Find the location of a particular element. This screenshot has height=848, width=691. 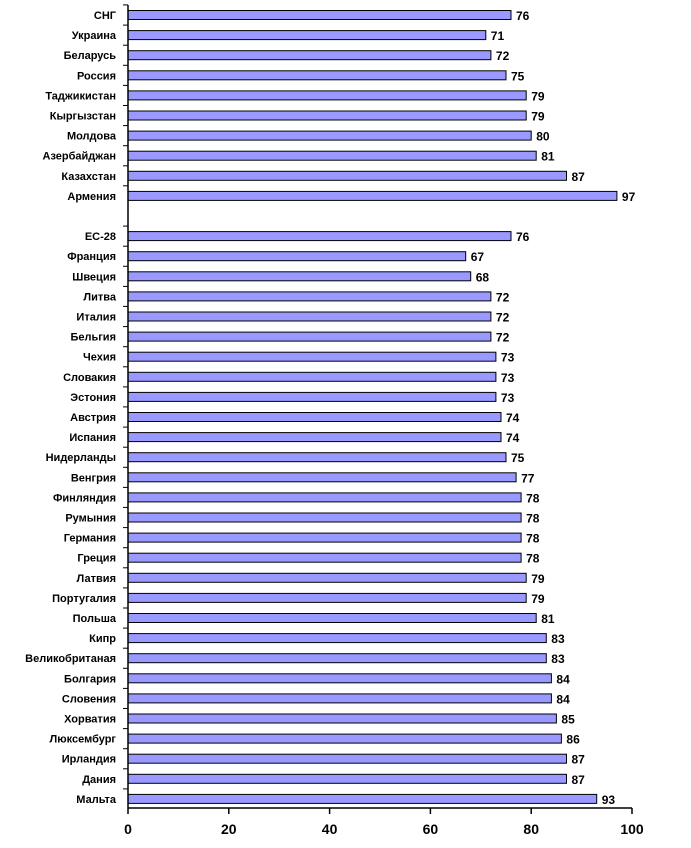

value-label: 85 is located at coordinates (568, 720).